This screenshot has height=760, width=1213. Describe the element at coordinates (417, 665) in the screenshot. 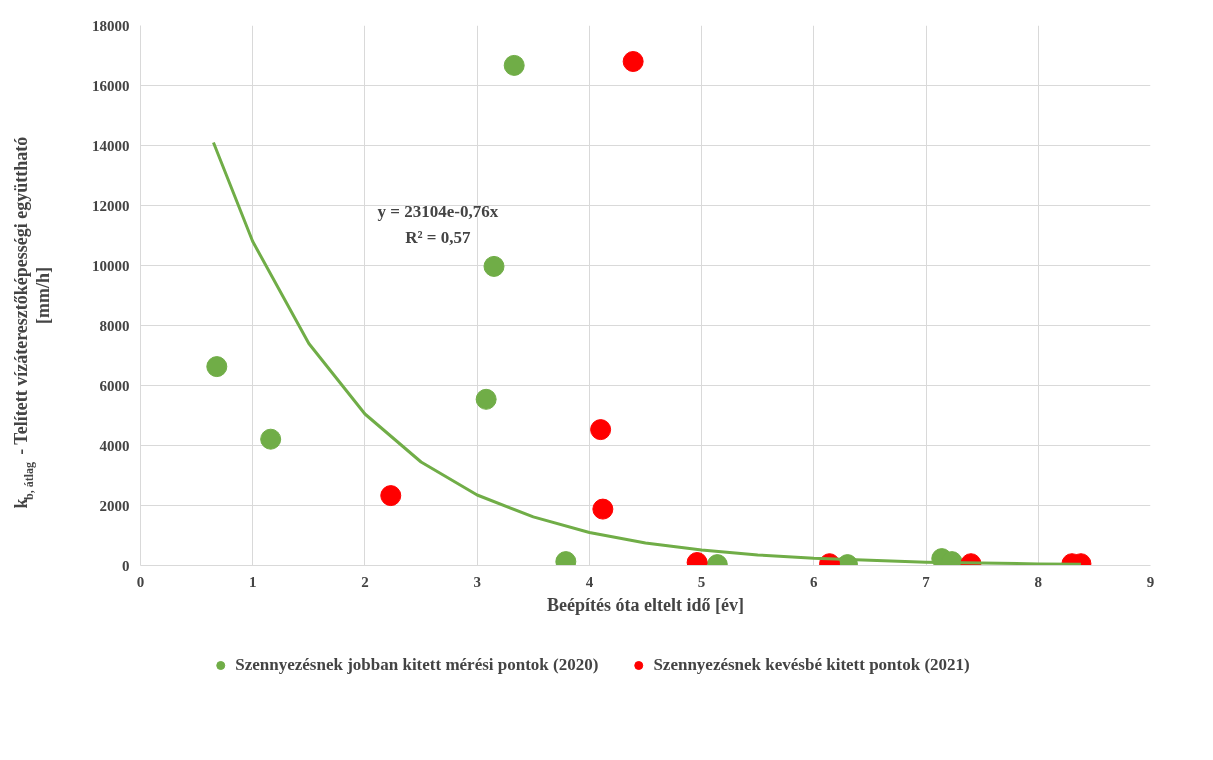

I see `legend-label: Szennyezésnek jobban kitett mérési pontok (2020)` at that location.